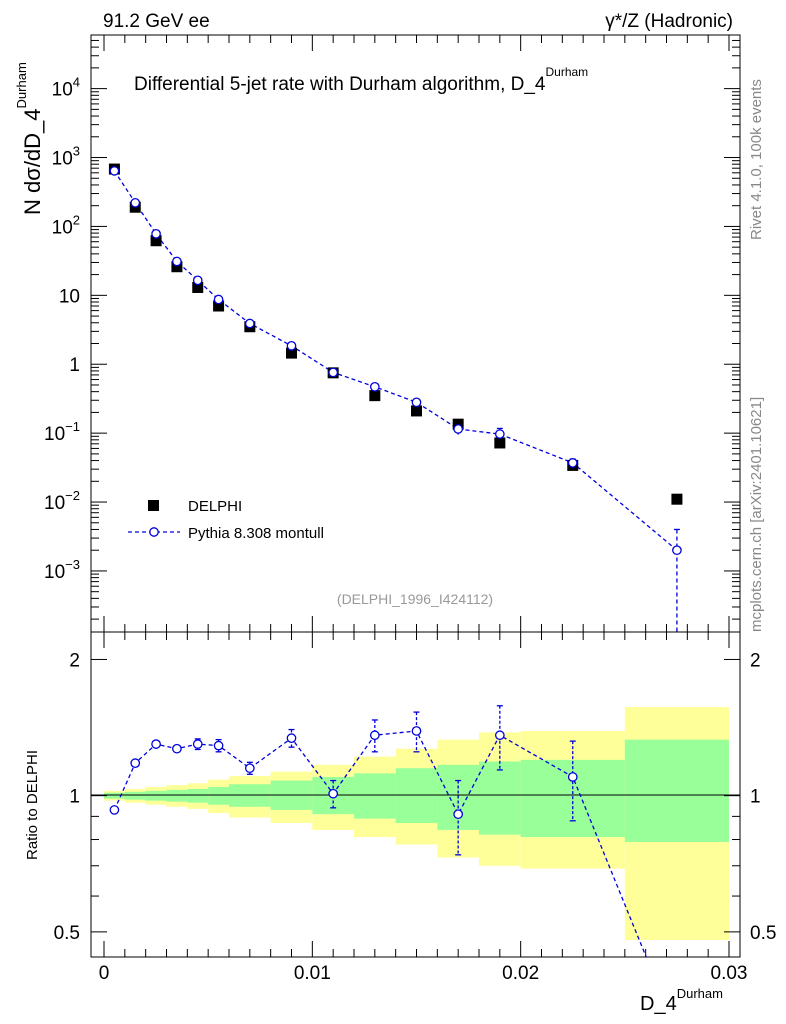  I want to click on main-ylabel: N dσ/dD_4Durham, so click(29, 138).